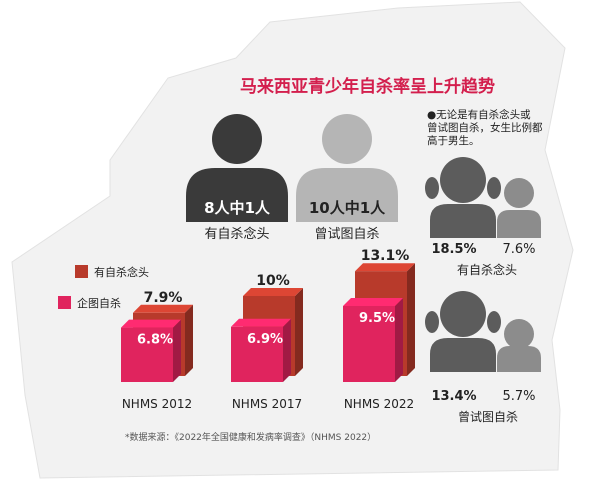 The width and height of the screenshot is (600, 501). I want to click on bar-attempt-1-front, so click(147, 354).